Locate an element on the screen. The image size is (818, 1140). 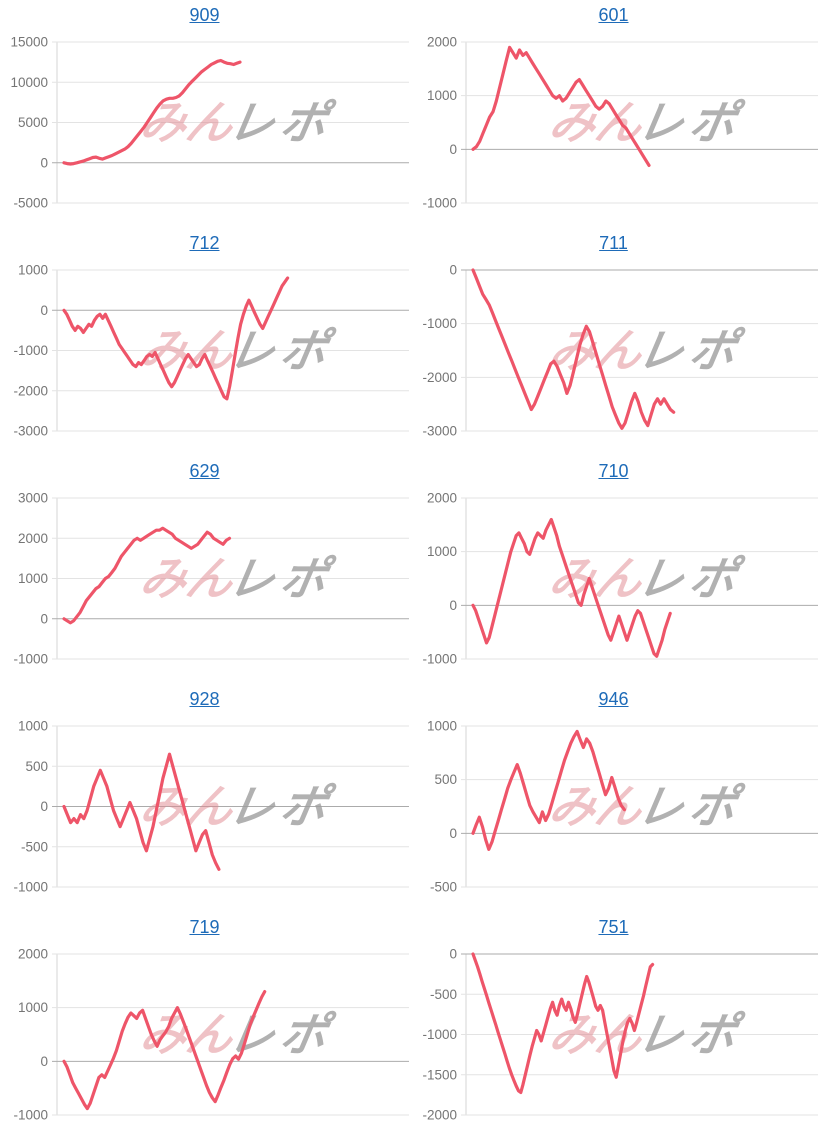
machine-number-link: 711 is located at coordinates (613, 243).